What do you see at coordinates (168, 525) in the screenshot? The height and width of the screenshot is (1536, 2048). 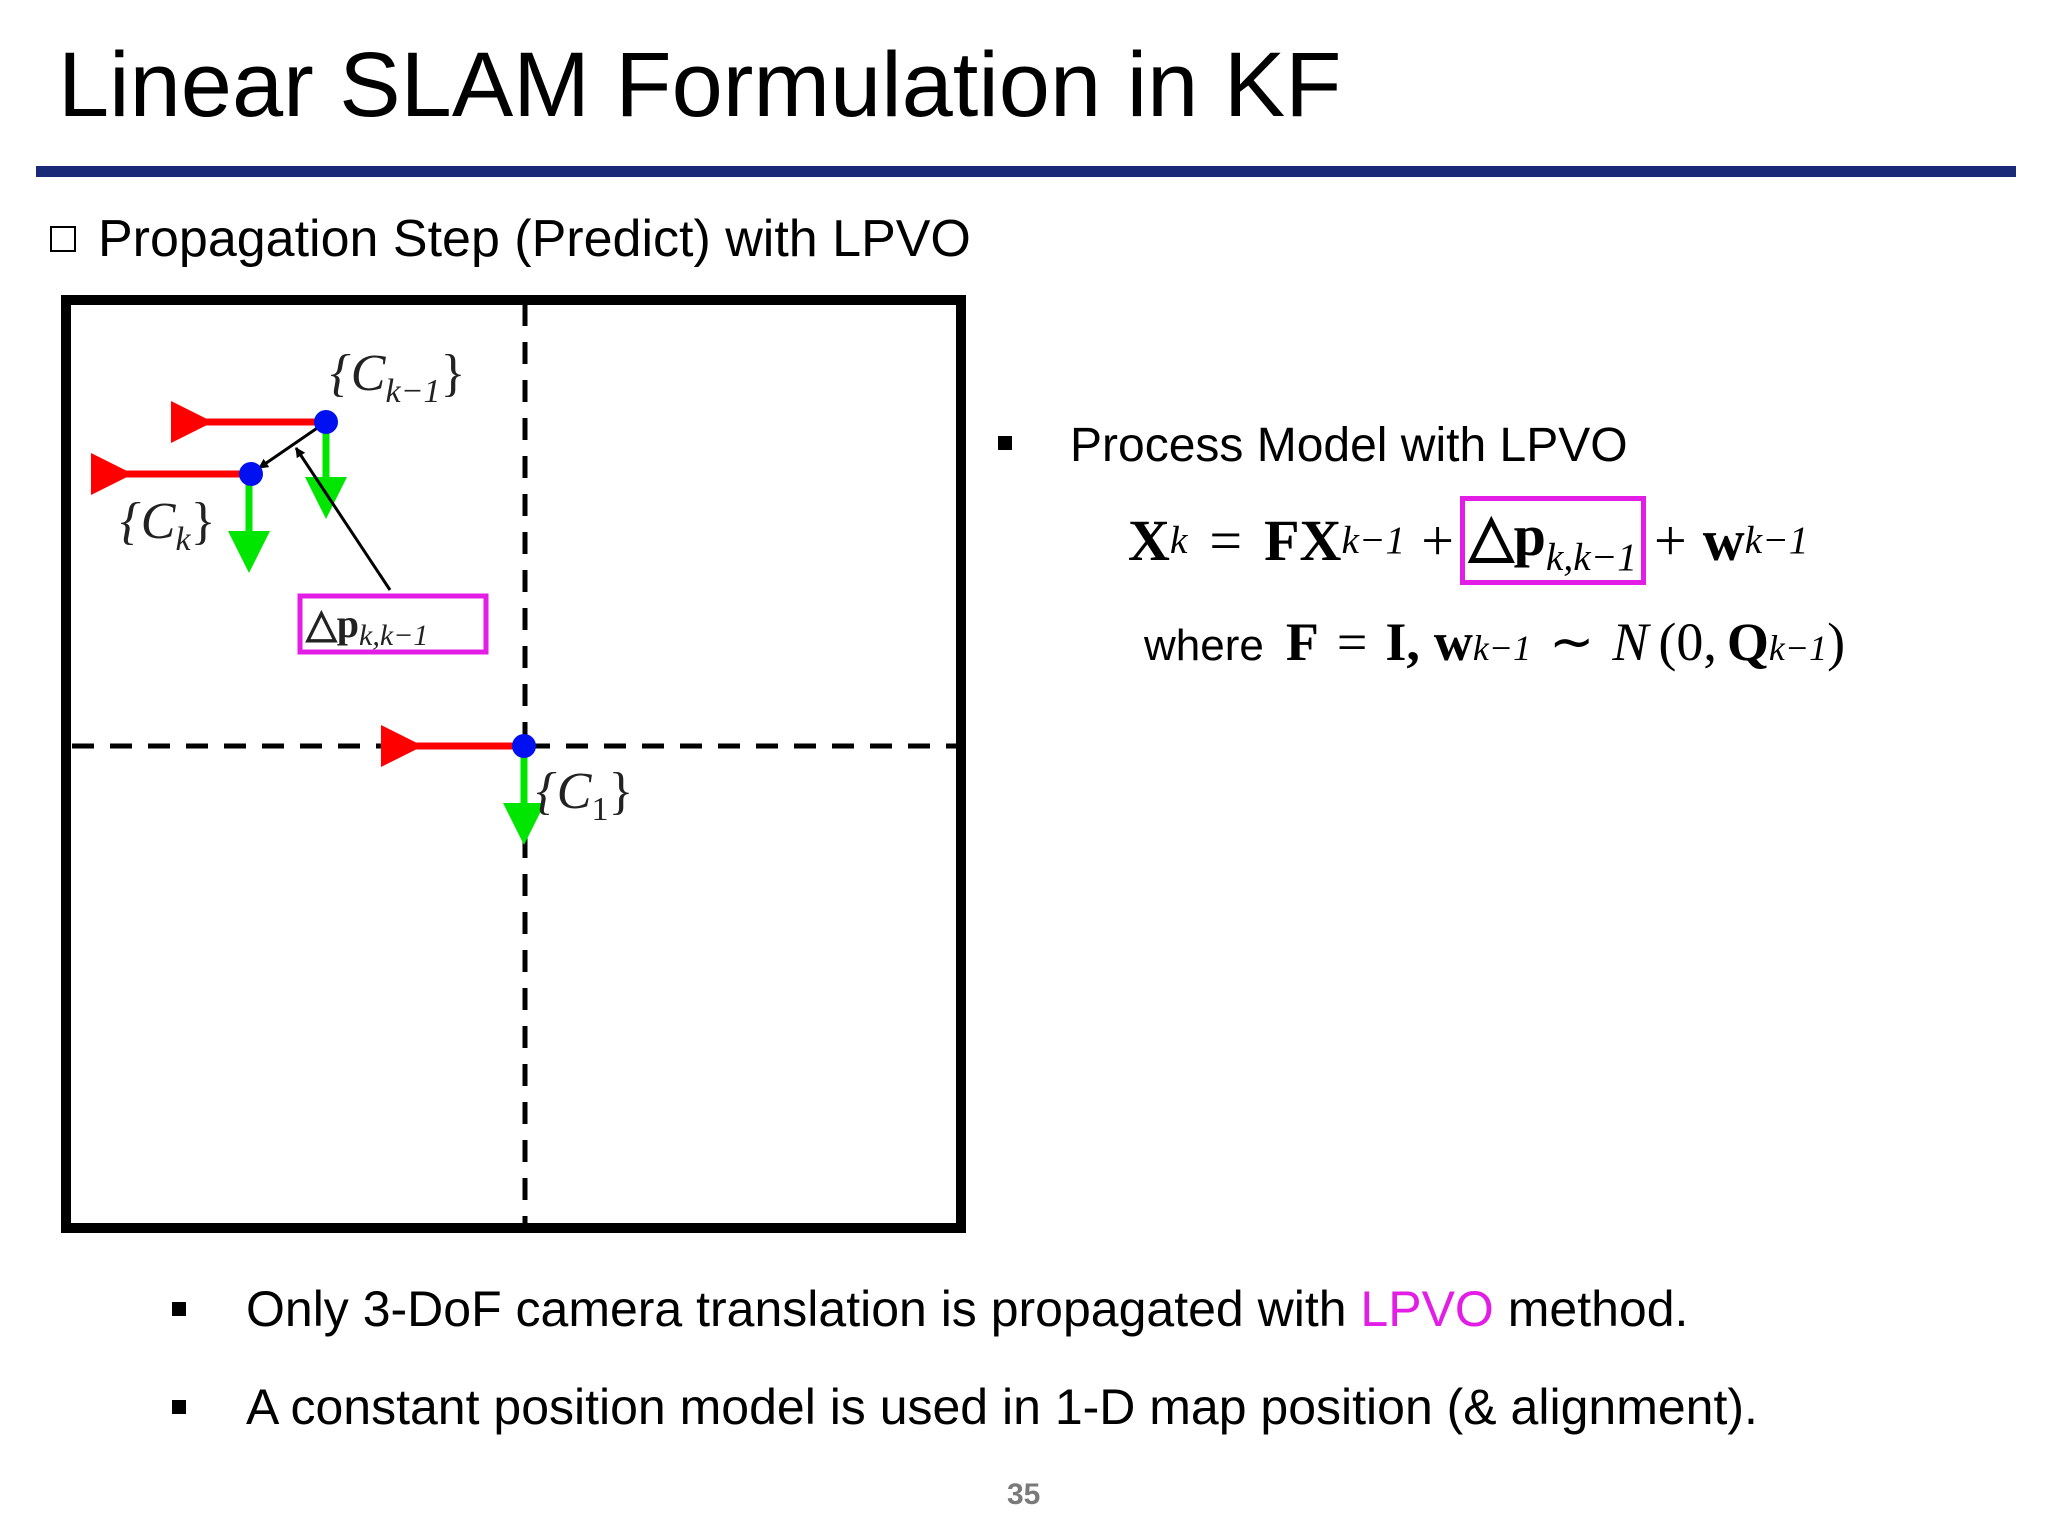 I see `ck-label: {Ck}` at bounding box center [168, 525].